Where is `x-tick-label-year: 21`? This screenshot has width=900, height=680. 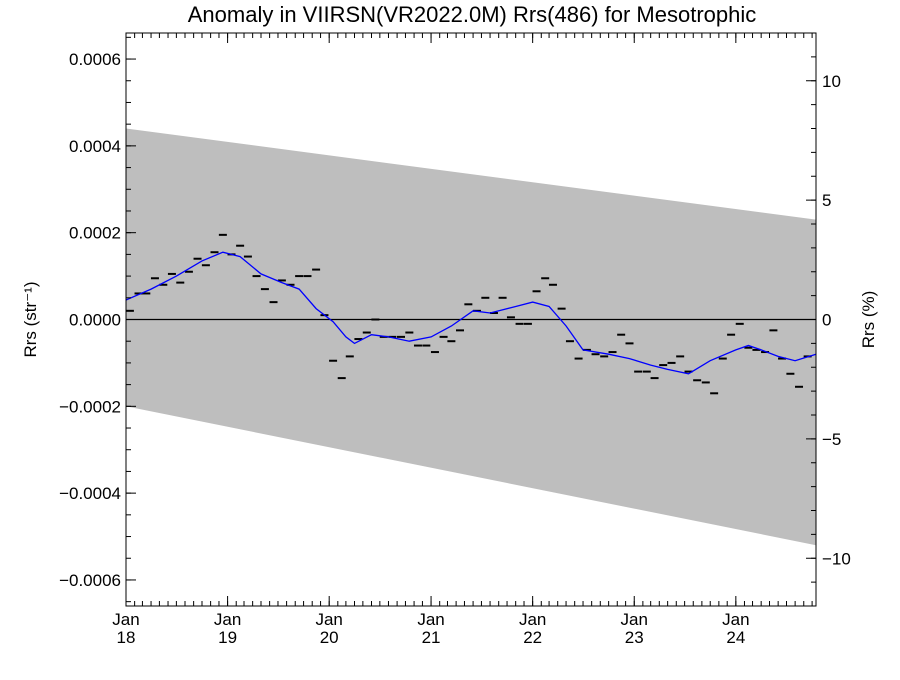 x-tick-label-year: 21 is located at coordinates (431, 637).